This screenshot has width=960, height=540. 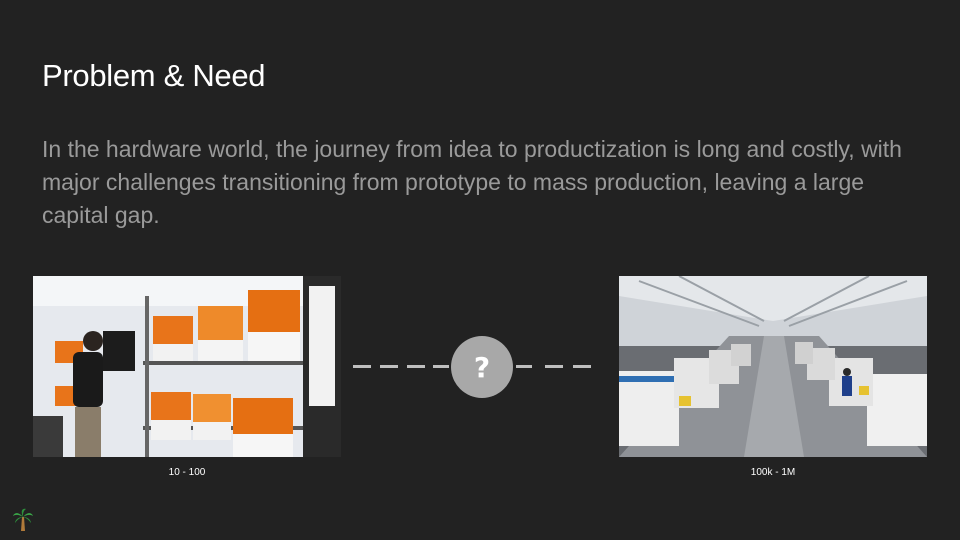 What do you see at coordinates (154, 75) in the screenshot?
I see `slide-title: Problem & Need` at bounding box center [154, 75].